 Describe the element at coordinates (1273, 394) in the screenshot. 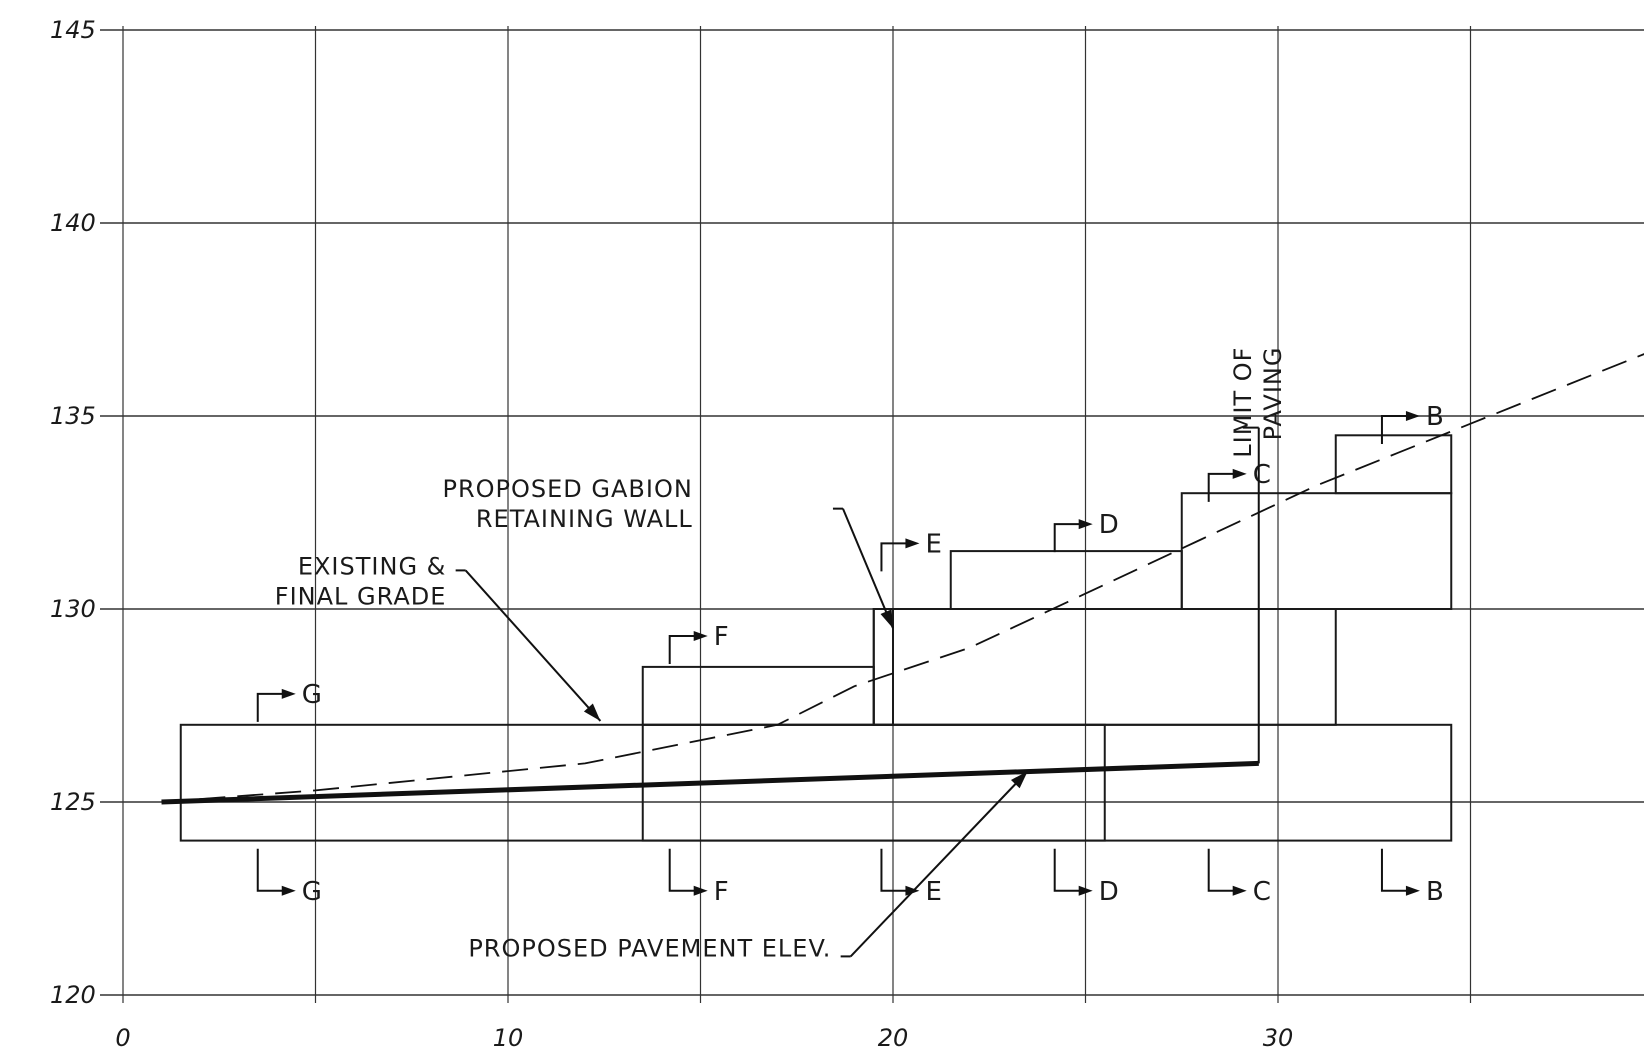

I see `annotation-text: PAVING` at that location.